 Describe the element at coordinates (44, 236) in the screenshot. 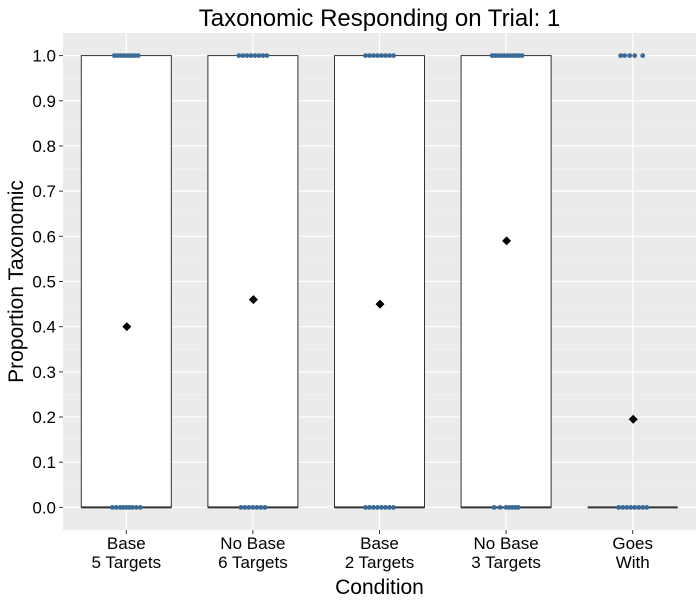

I see `y-tick-label: 0.6` at that location.